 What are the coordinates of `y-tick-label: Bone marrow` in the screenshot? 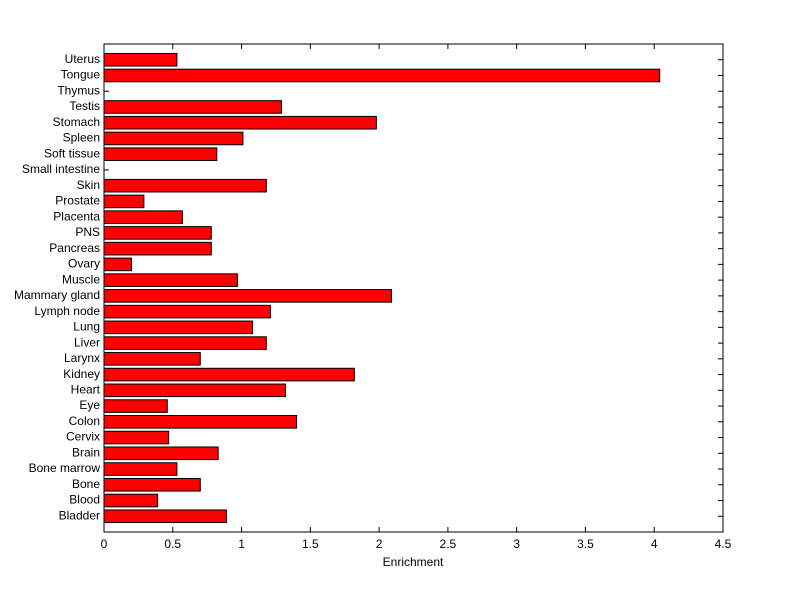 It's located at (65, 468).